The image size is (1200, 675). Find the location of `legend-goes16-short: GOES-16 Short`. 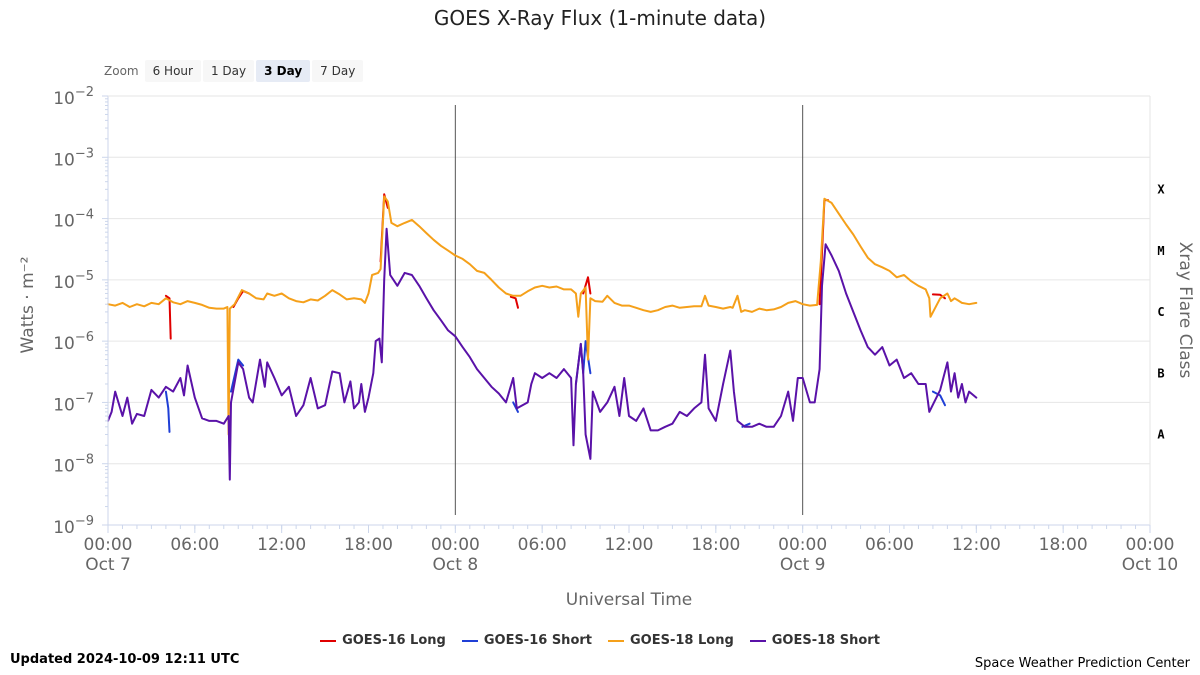

legend-goes16-short: GOES-16 Short is located at coordinates (526, 640).